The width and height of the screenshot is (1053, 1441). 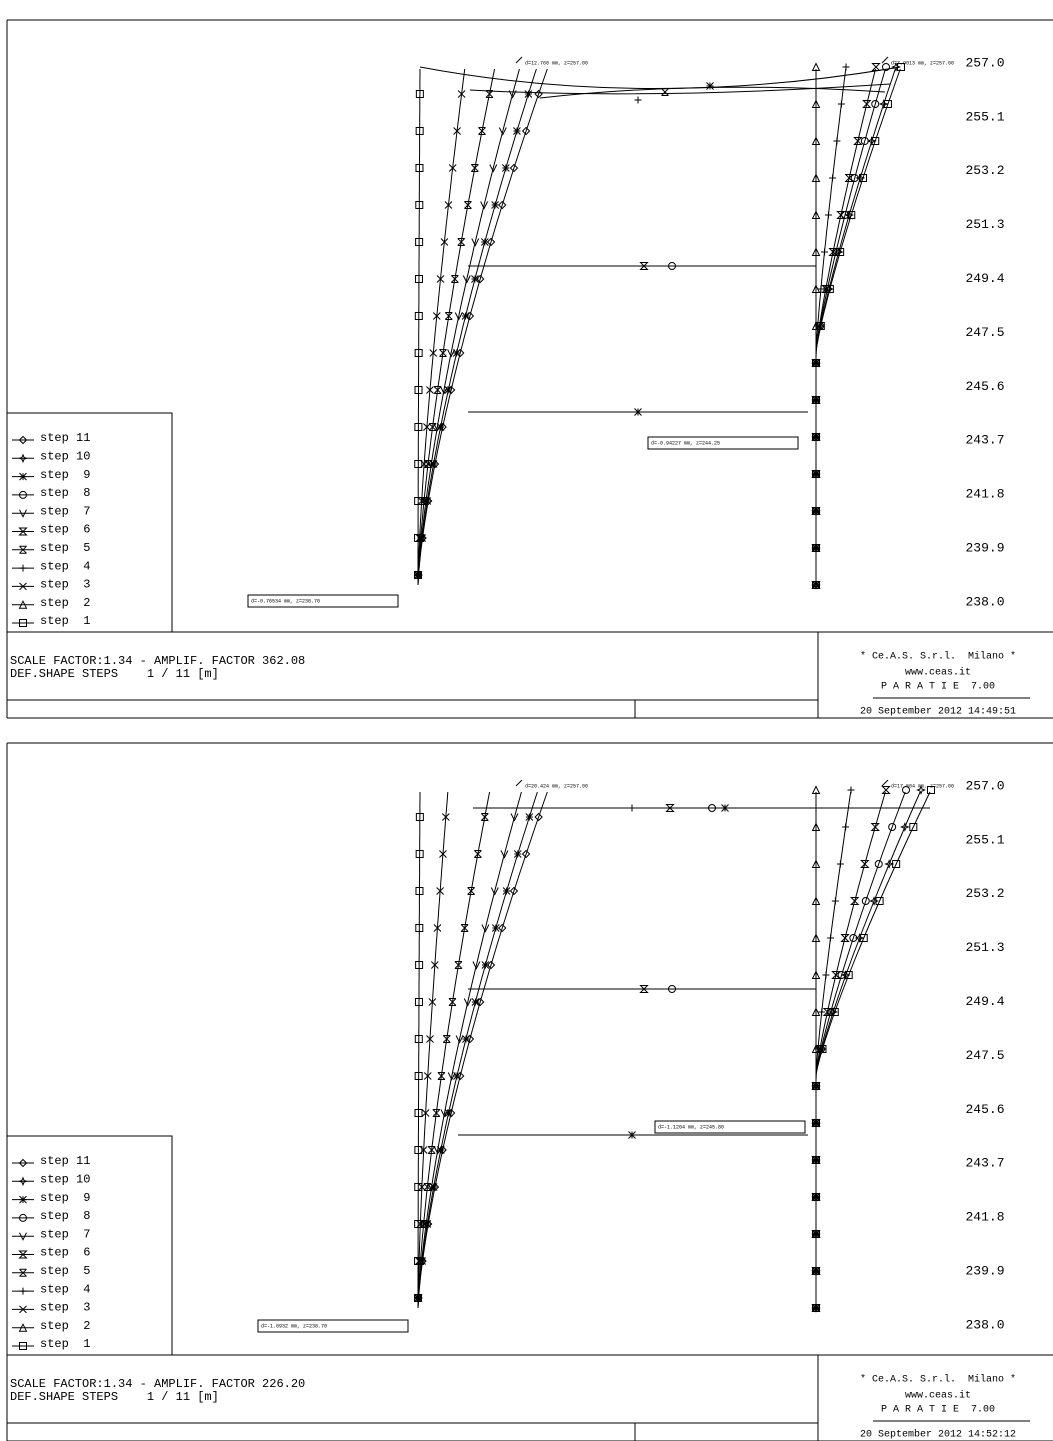 I want to click on legend-label: step 11, so click(x=65, y=438).